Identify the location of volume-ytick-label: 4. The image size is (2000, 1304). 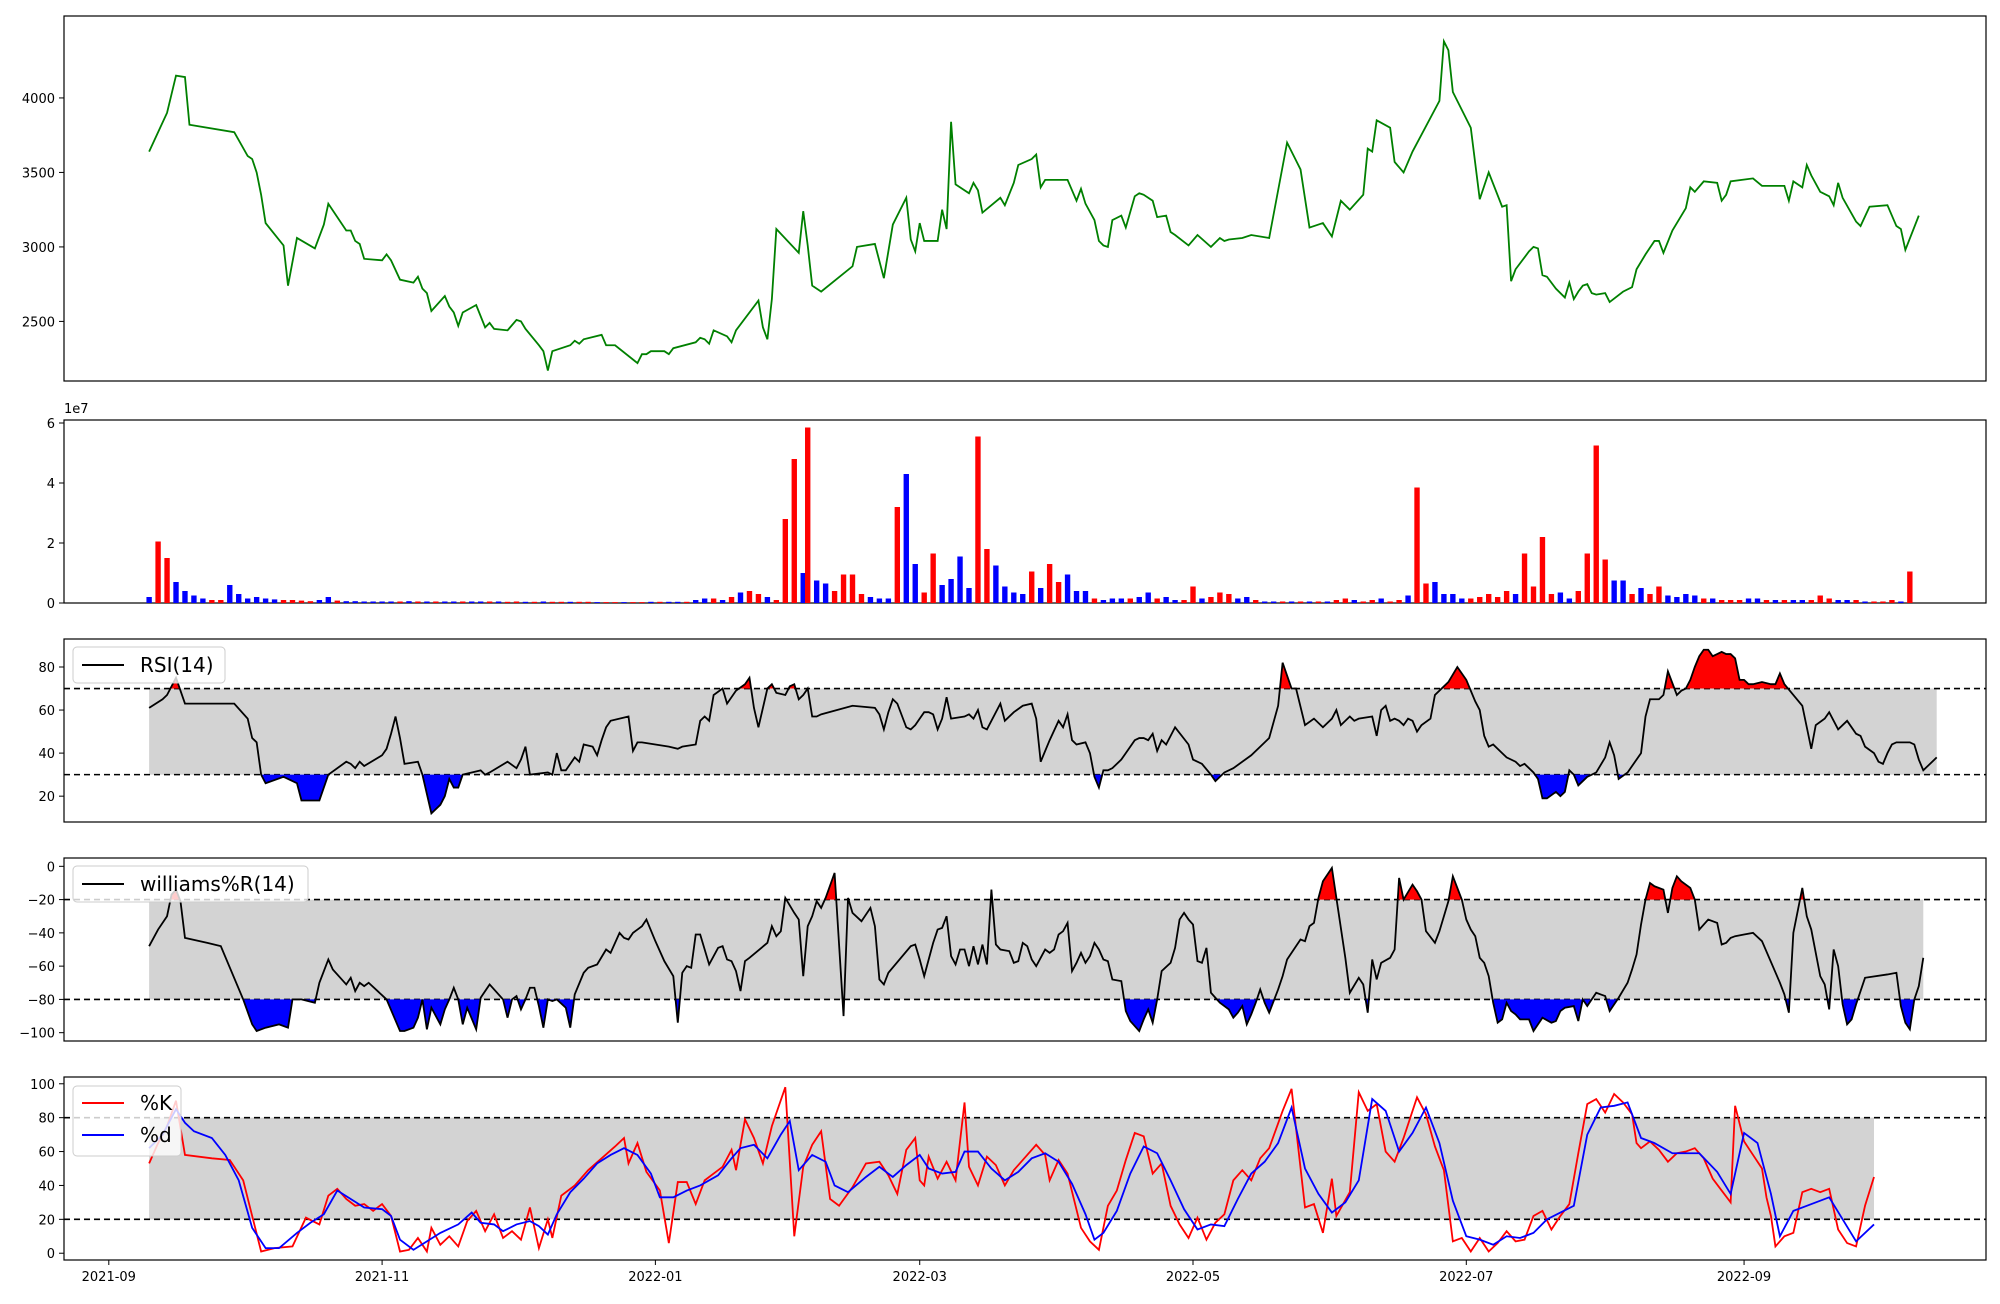
(51, 484).